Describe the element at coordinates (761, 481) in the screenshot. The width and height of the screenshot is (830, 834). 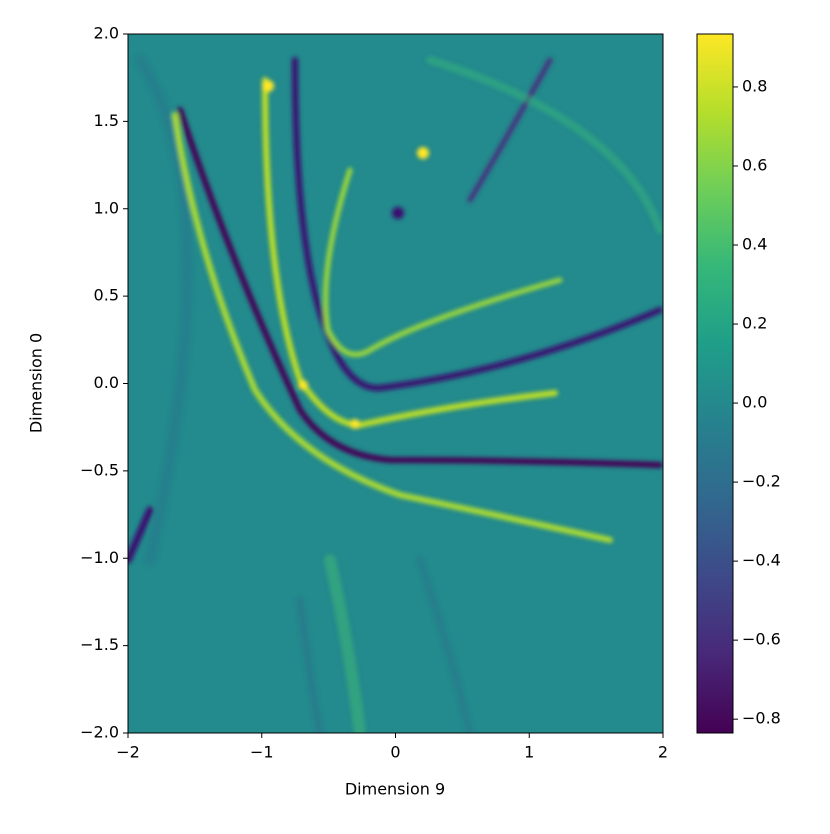
I see `colorbar-tick-label: −0.2` at that location.